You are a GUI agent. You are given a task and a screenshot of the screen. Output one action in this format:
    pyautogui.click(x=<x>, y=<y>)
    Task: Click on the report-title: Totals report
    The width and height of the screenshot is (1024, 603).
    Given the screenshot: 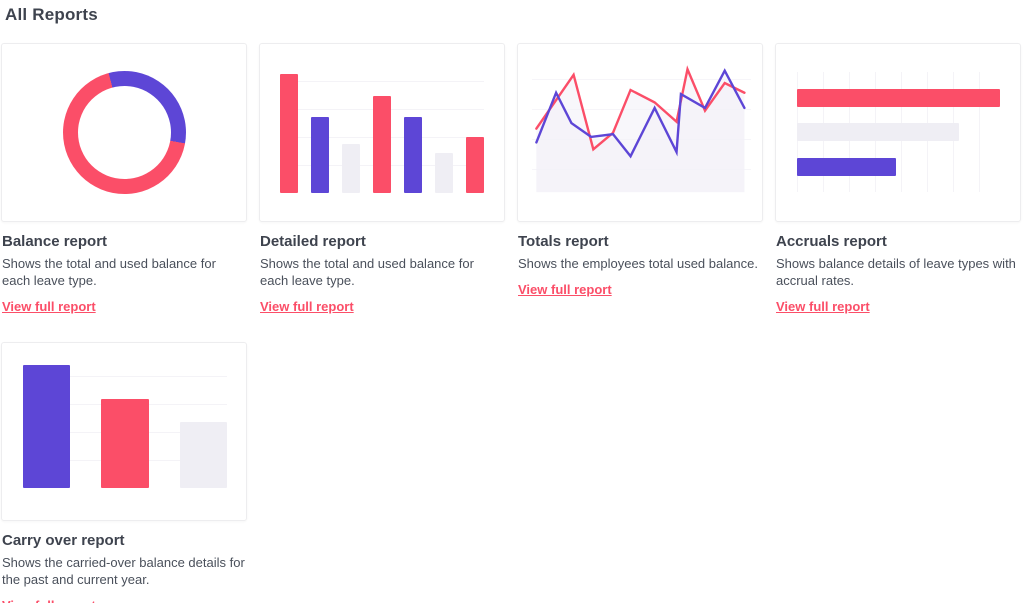 What is the action you would take?
    pyautogui.click(x=563, y=241)
    